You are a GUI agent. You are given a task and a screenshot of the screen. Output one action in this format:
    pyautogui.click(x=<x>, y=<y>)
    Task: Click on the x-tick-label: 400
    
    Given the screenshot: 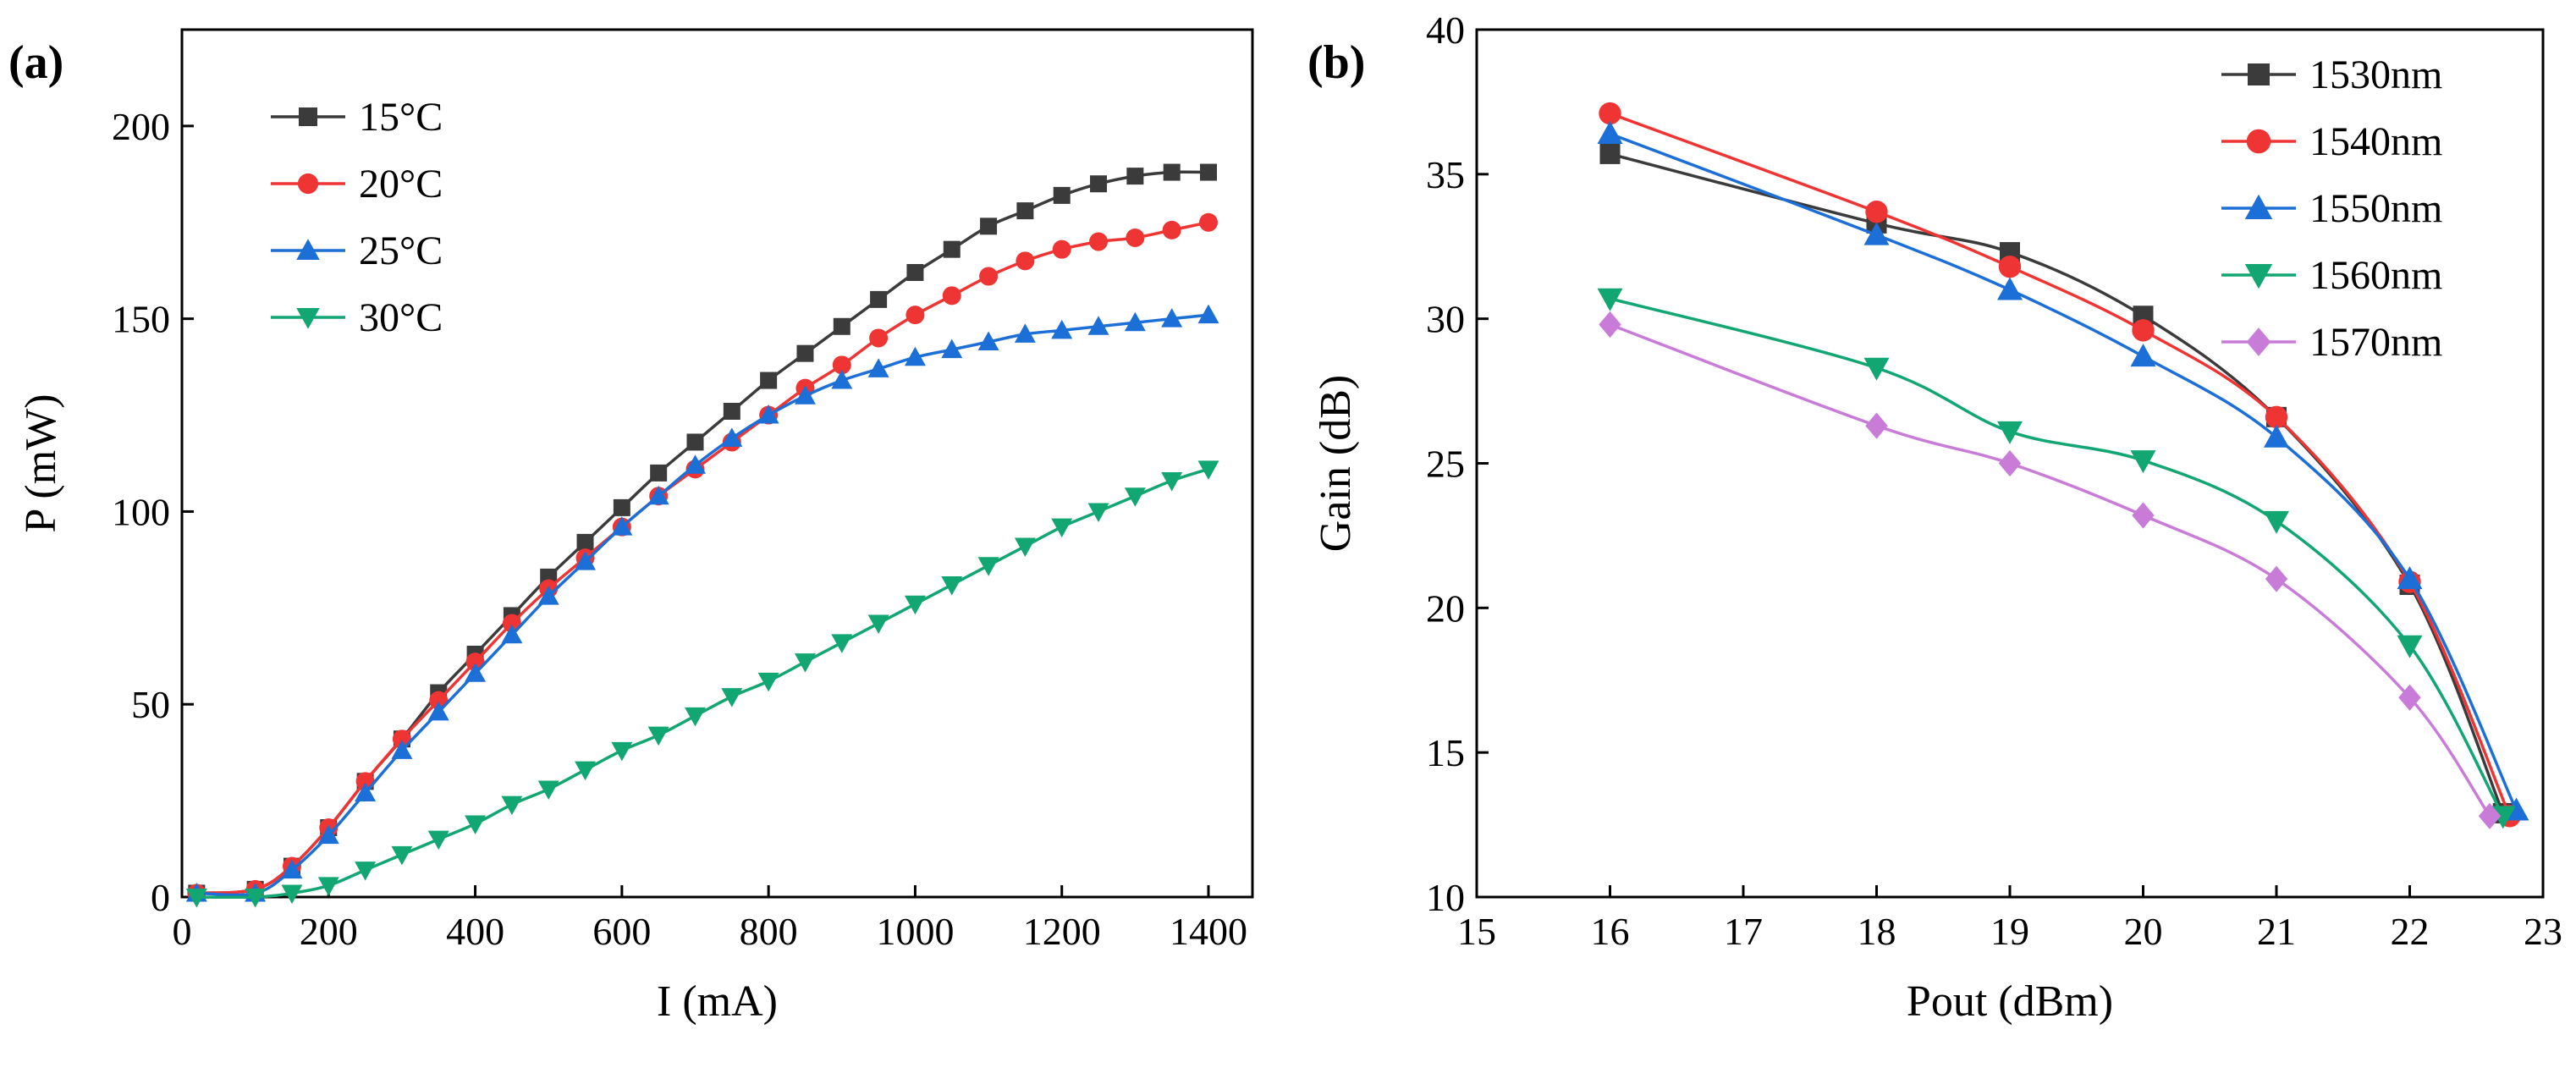 What is the action you would take?
    pyautogui.click(x=475, y=931)
    